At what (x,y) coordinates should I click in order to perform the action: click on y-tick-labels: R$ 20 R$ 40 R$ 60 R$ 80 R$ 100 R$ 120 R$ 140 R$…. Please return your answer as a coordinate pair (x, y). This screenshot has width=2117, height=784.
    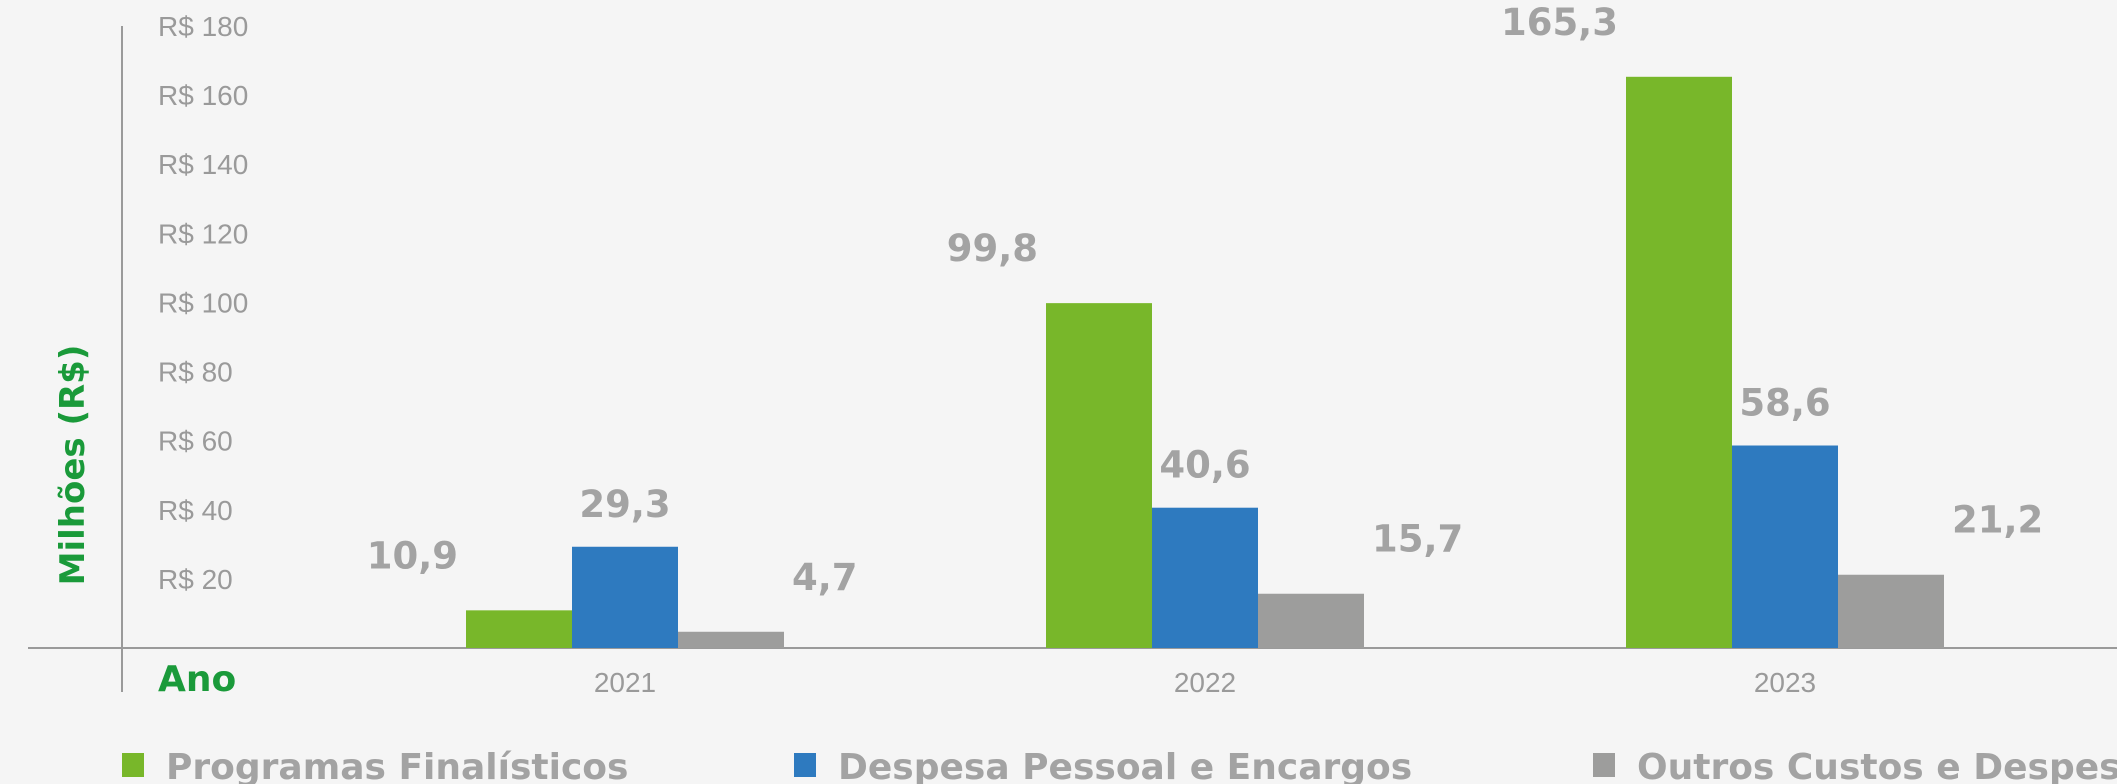
    Looking at the image, I should click on (203, 303).